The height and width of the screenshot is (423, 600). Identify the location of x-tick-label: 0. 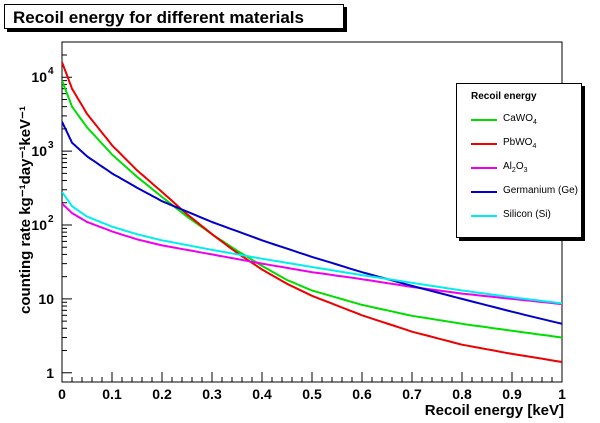
(62, 394).